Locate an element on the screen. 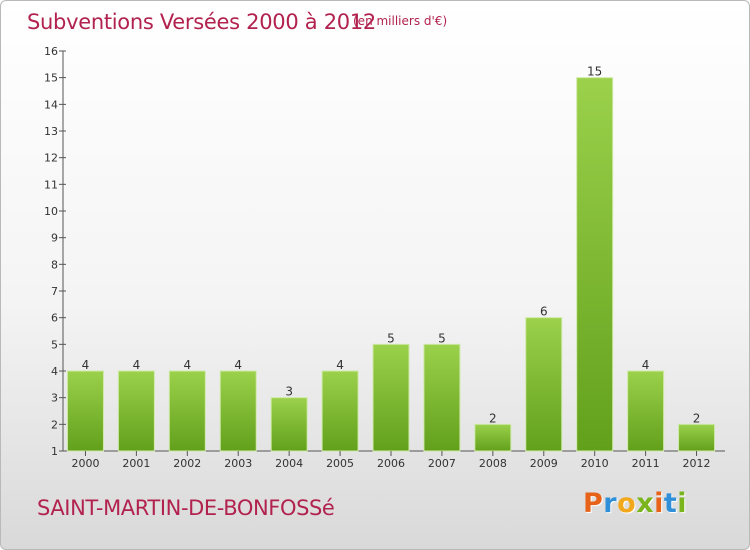 Image resolution: width=750 pixels, height=550 pixels. place-name: SAINT-MARTIN-DE-BONFOSSé is located at coordinates (186, 508).